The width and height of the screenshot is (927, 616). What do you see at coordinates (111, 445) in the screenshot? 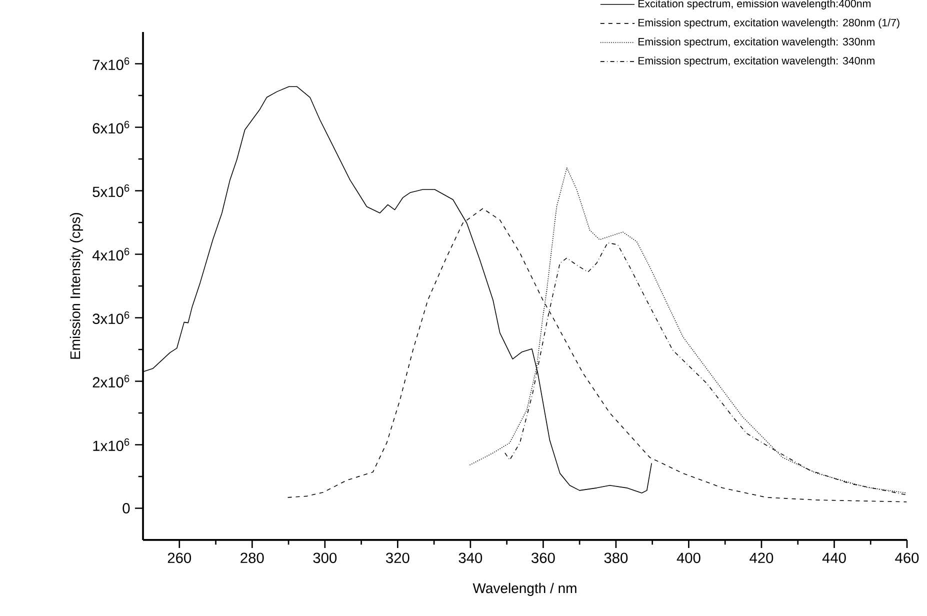
I see `y-tick-label: 1x10$^{6}$` at bounding box center [111, 445].